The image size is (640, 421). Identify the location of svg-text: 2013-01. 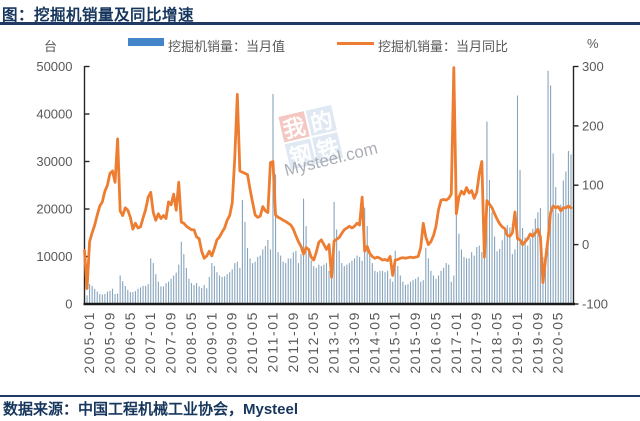
(334, 342).